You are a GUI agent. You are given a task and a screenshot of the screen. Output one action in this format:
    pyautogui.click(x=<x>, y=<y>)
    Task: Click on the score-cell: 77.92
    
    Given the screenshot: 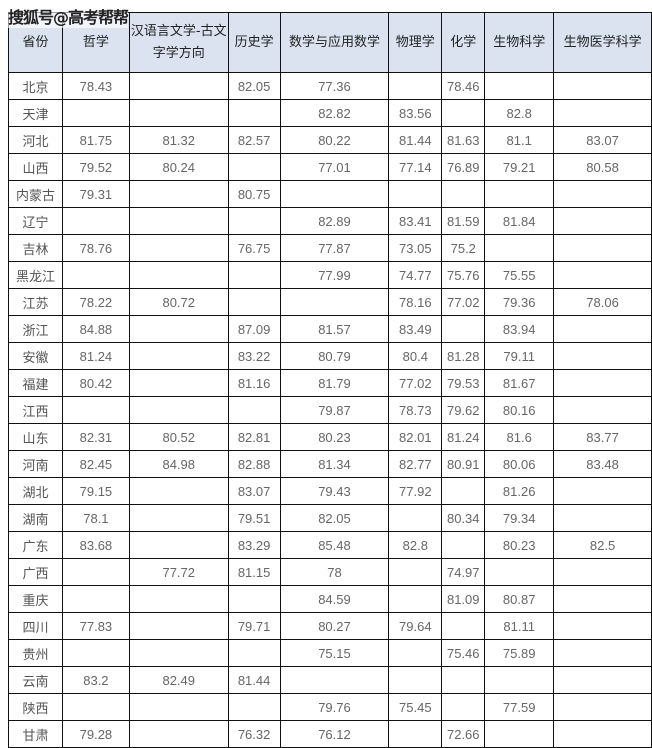 What is the action you would take?
    pyautogui.click(x=415, y=491)
    